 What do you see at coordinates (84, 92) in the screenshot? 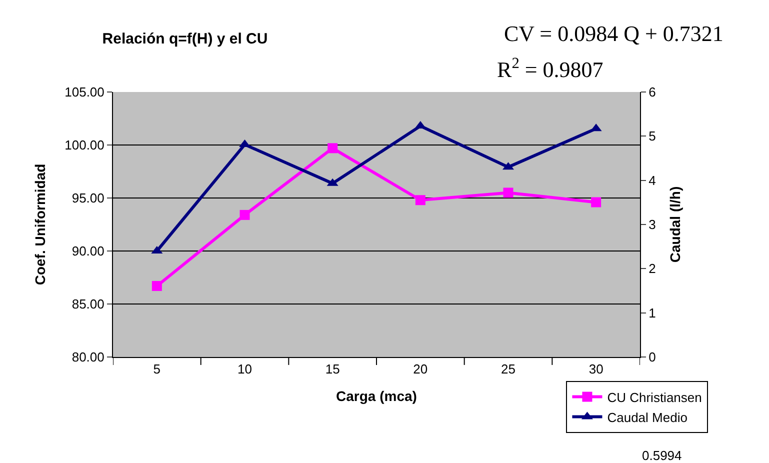
I see `y-tick-label: 105.00` at bounding box center [84, 92].